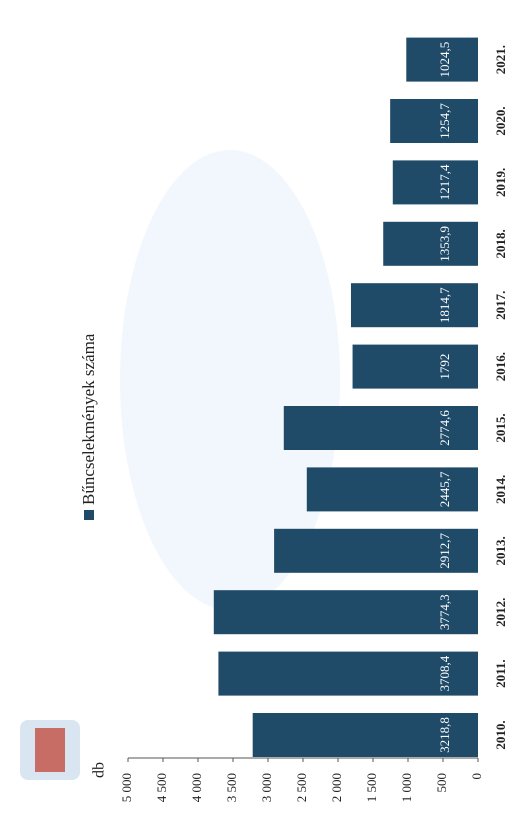  I want to click on value-label: 1353,9, so click(444, 244).